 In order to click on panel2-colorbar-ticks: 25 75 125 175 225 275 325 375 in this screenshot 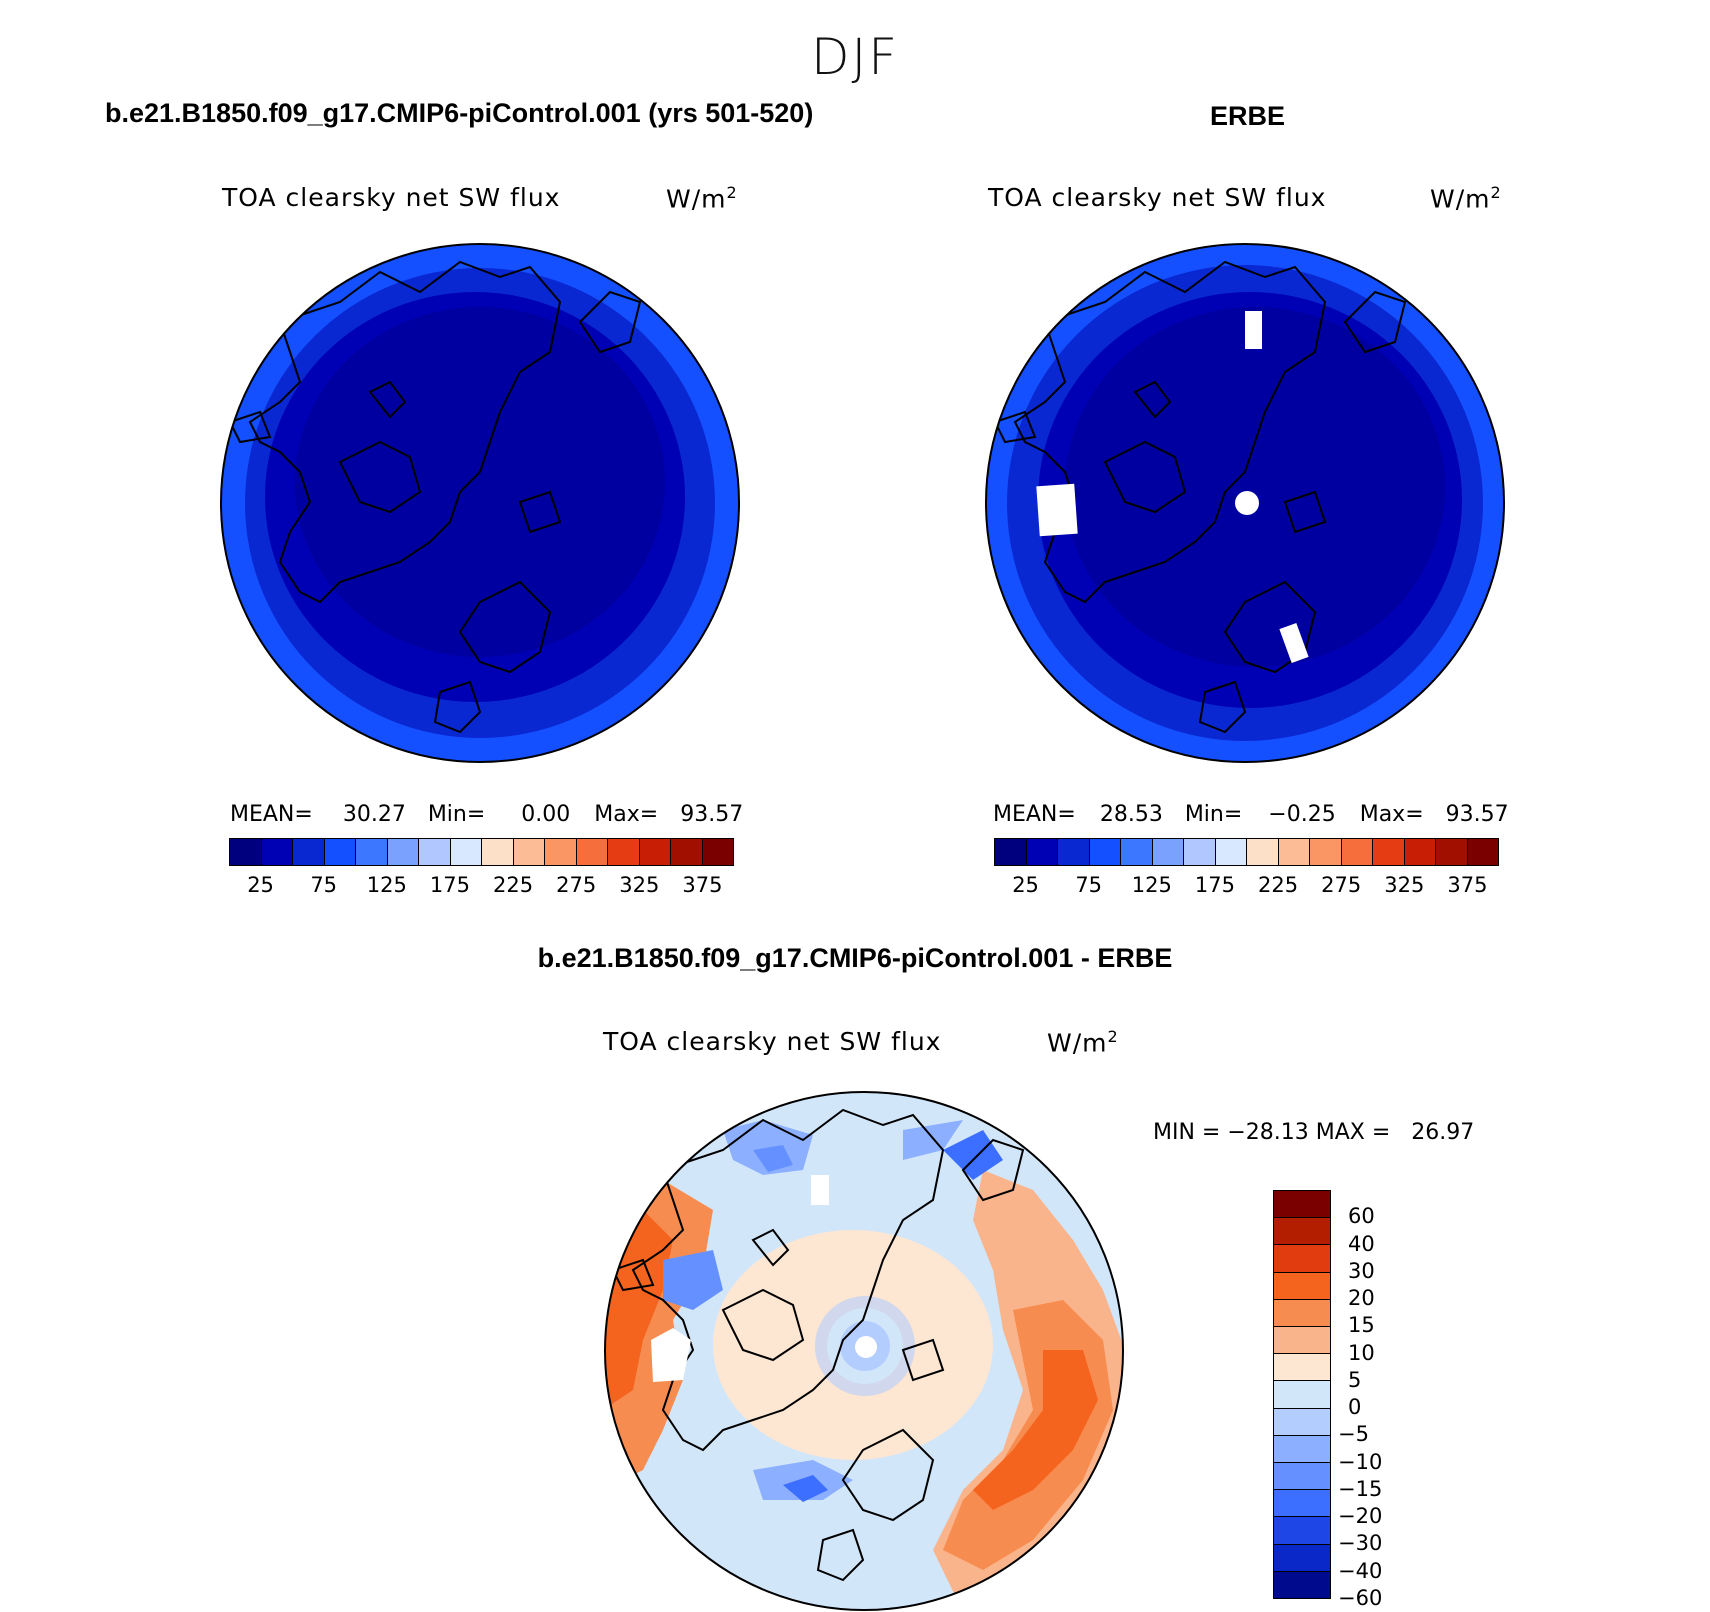, I will do `click(1246, 888)`.